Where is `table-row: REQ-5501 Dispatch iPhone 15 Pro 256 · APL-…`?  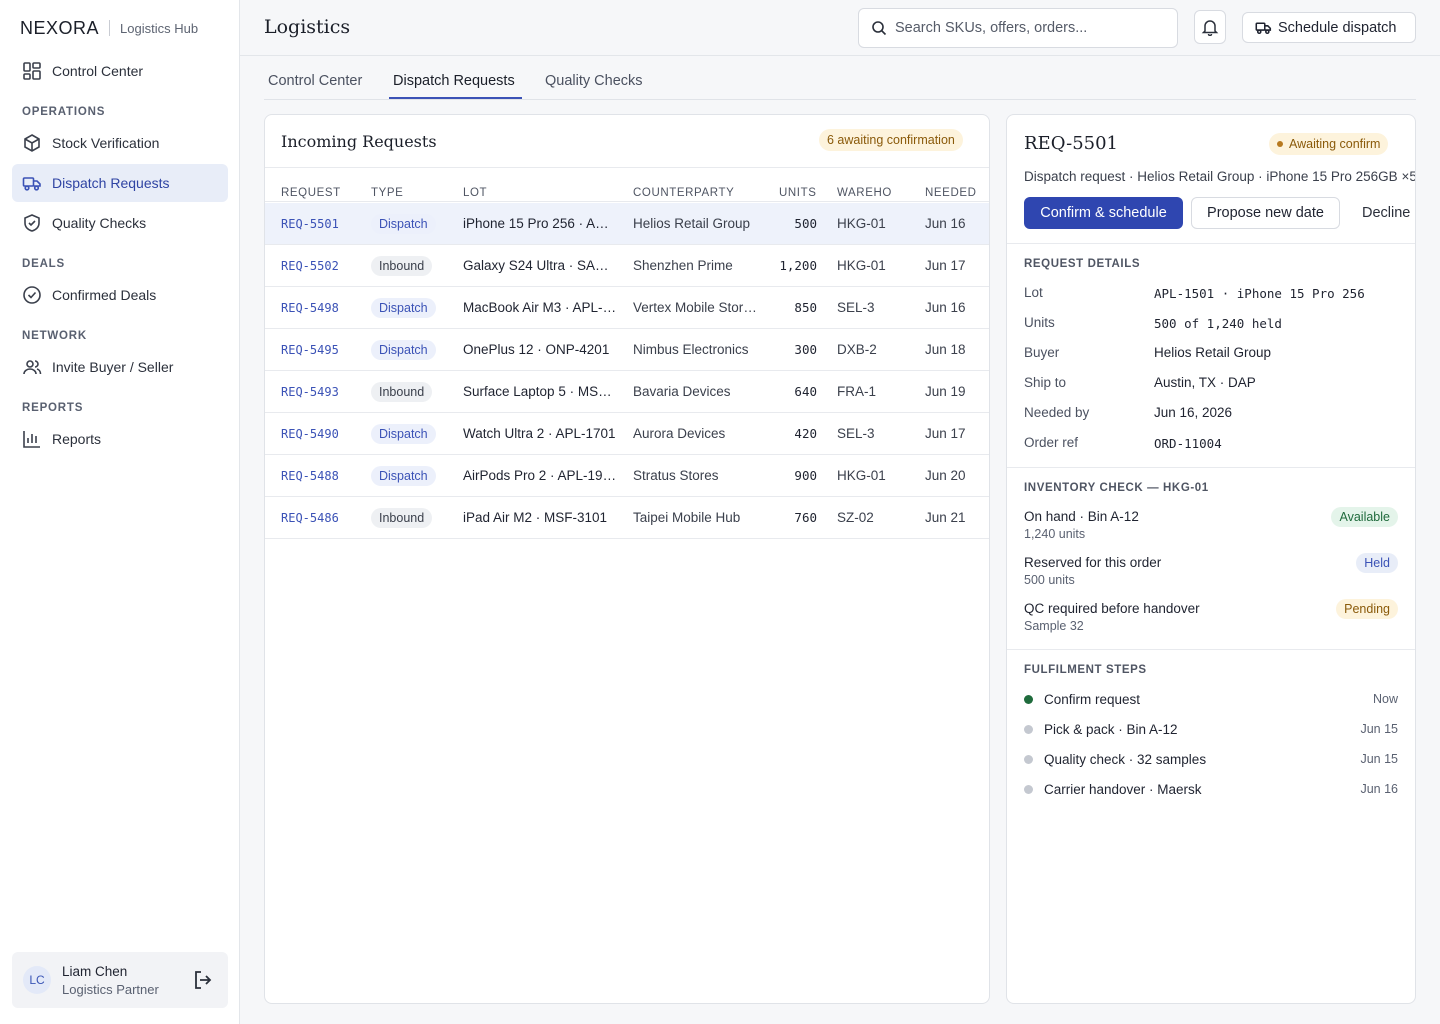
table-row: REQ-5501 Dispatch iPhone 15 Pro 256 · APL-… is located at coordinates (627, 224).